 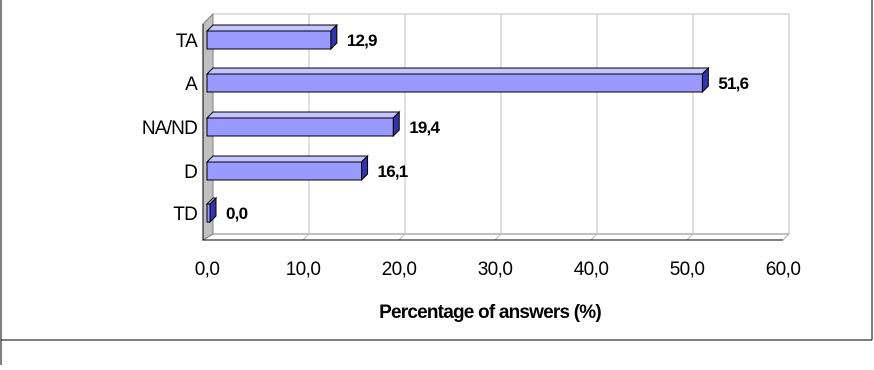 I want to click on category-labels: TA A NA/ND D TD, so click(x=170, y=128).